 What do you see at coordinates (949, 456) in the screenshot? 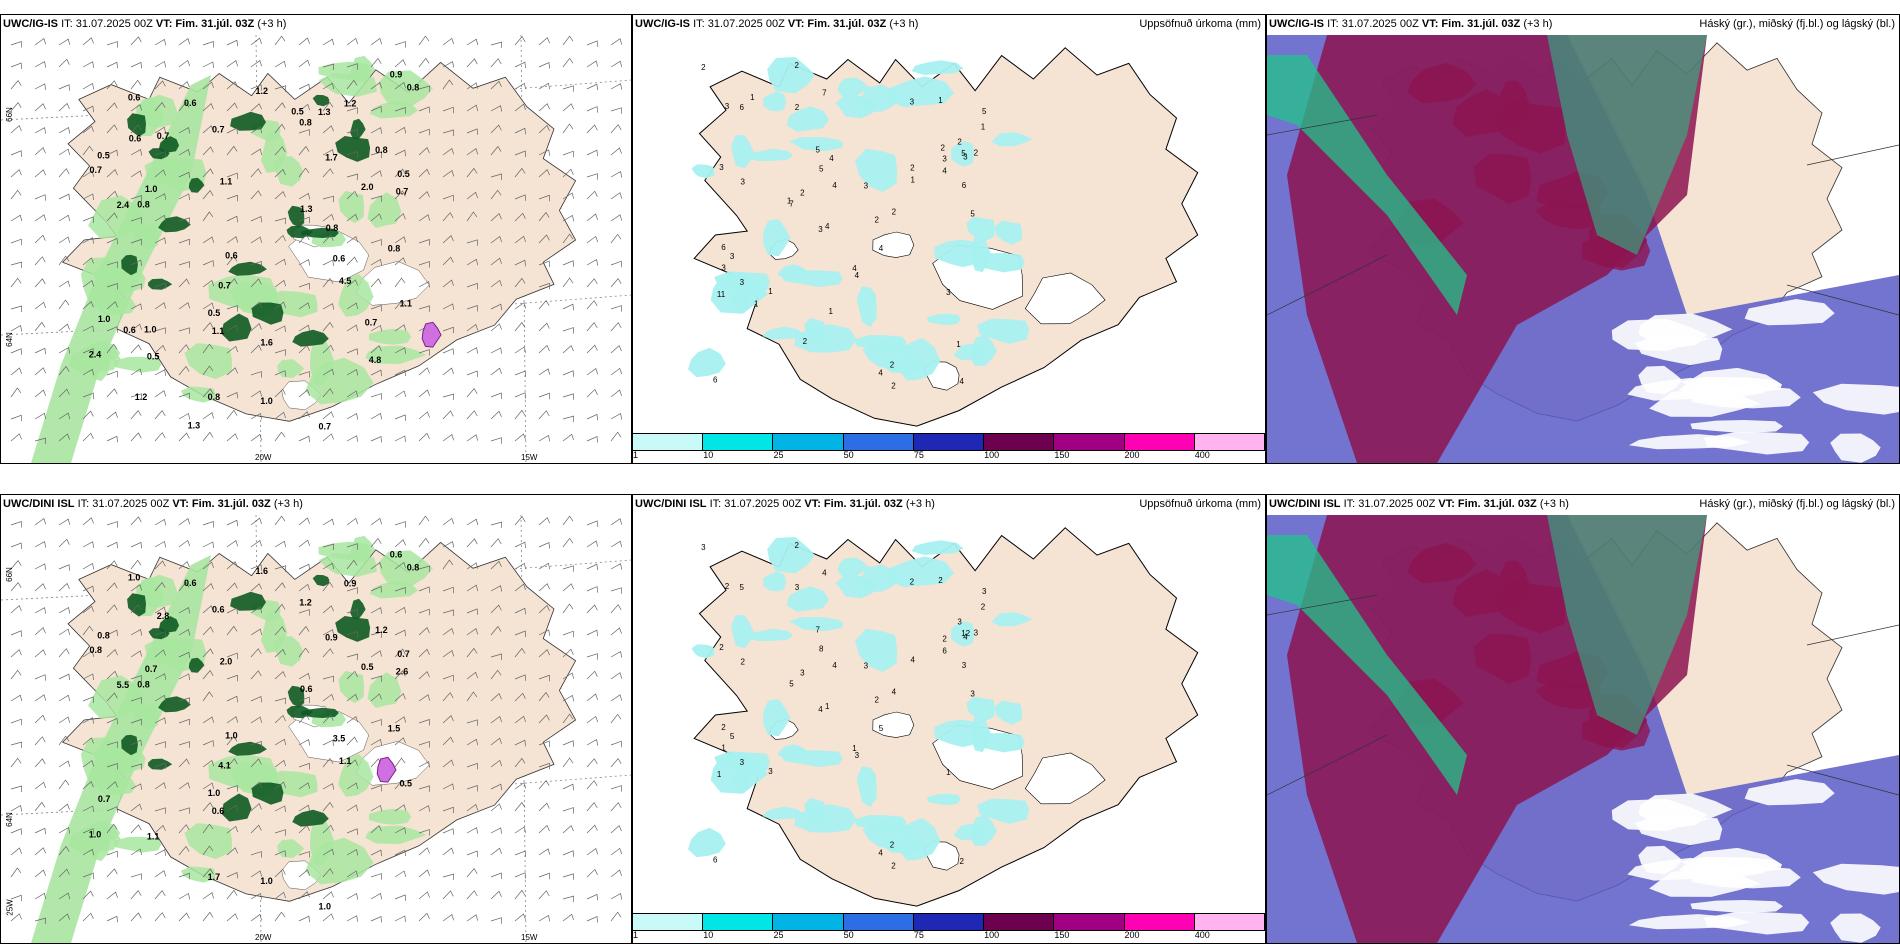
I see `colorbar-labels: 1 10 25 50 75 100 150 200 400` at bounding box center [949, 456].